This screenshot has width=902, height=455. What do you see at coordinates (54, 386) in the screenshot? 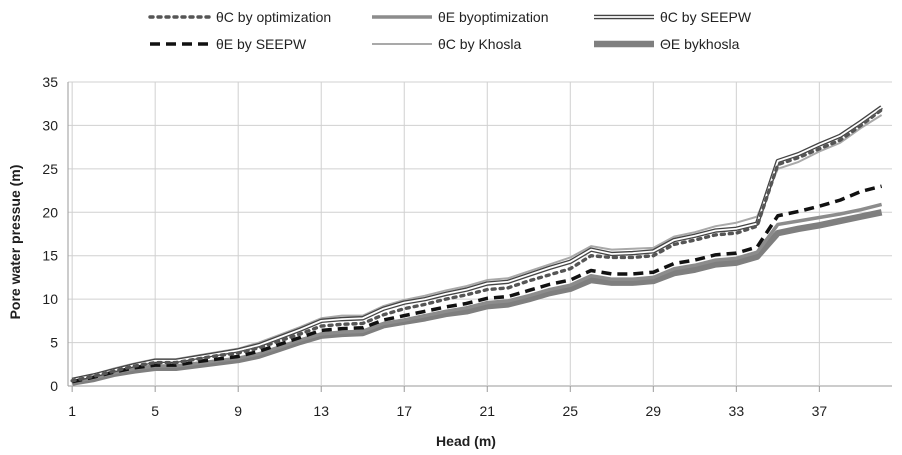
I see `y-tick-label: 0` at bounding box center [54, 386].